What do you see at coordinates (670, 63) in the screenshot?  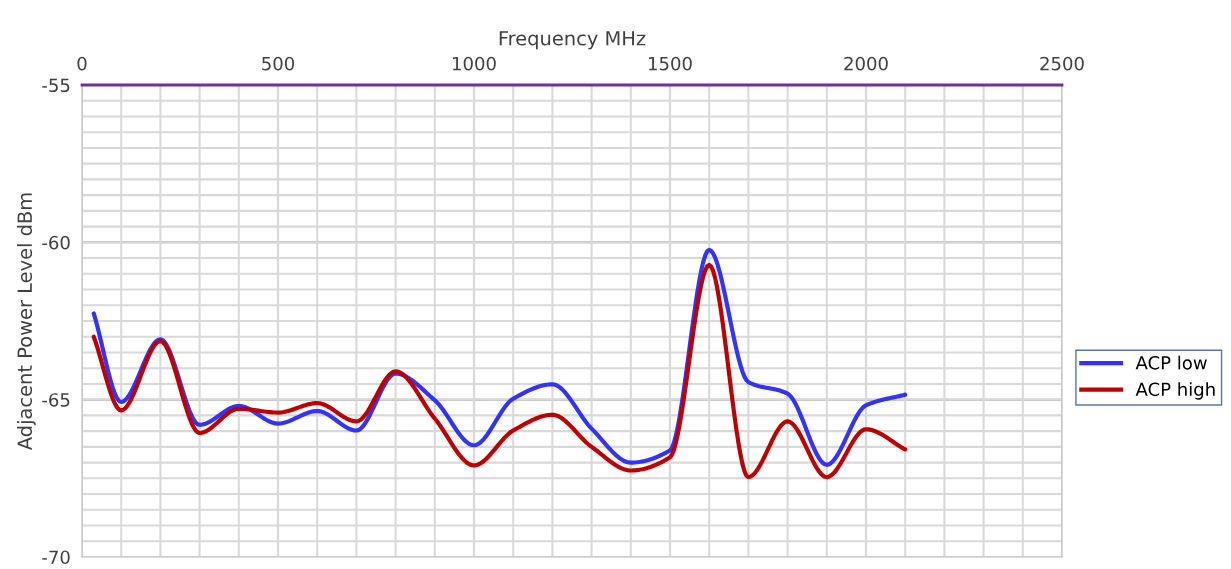 I see `x-tick-label: 1500` at bounding box center [670, 63].